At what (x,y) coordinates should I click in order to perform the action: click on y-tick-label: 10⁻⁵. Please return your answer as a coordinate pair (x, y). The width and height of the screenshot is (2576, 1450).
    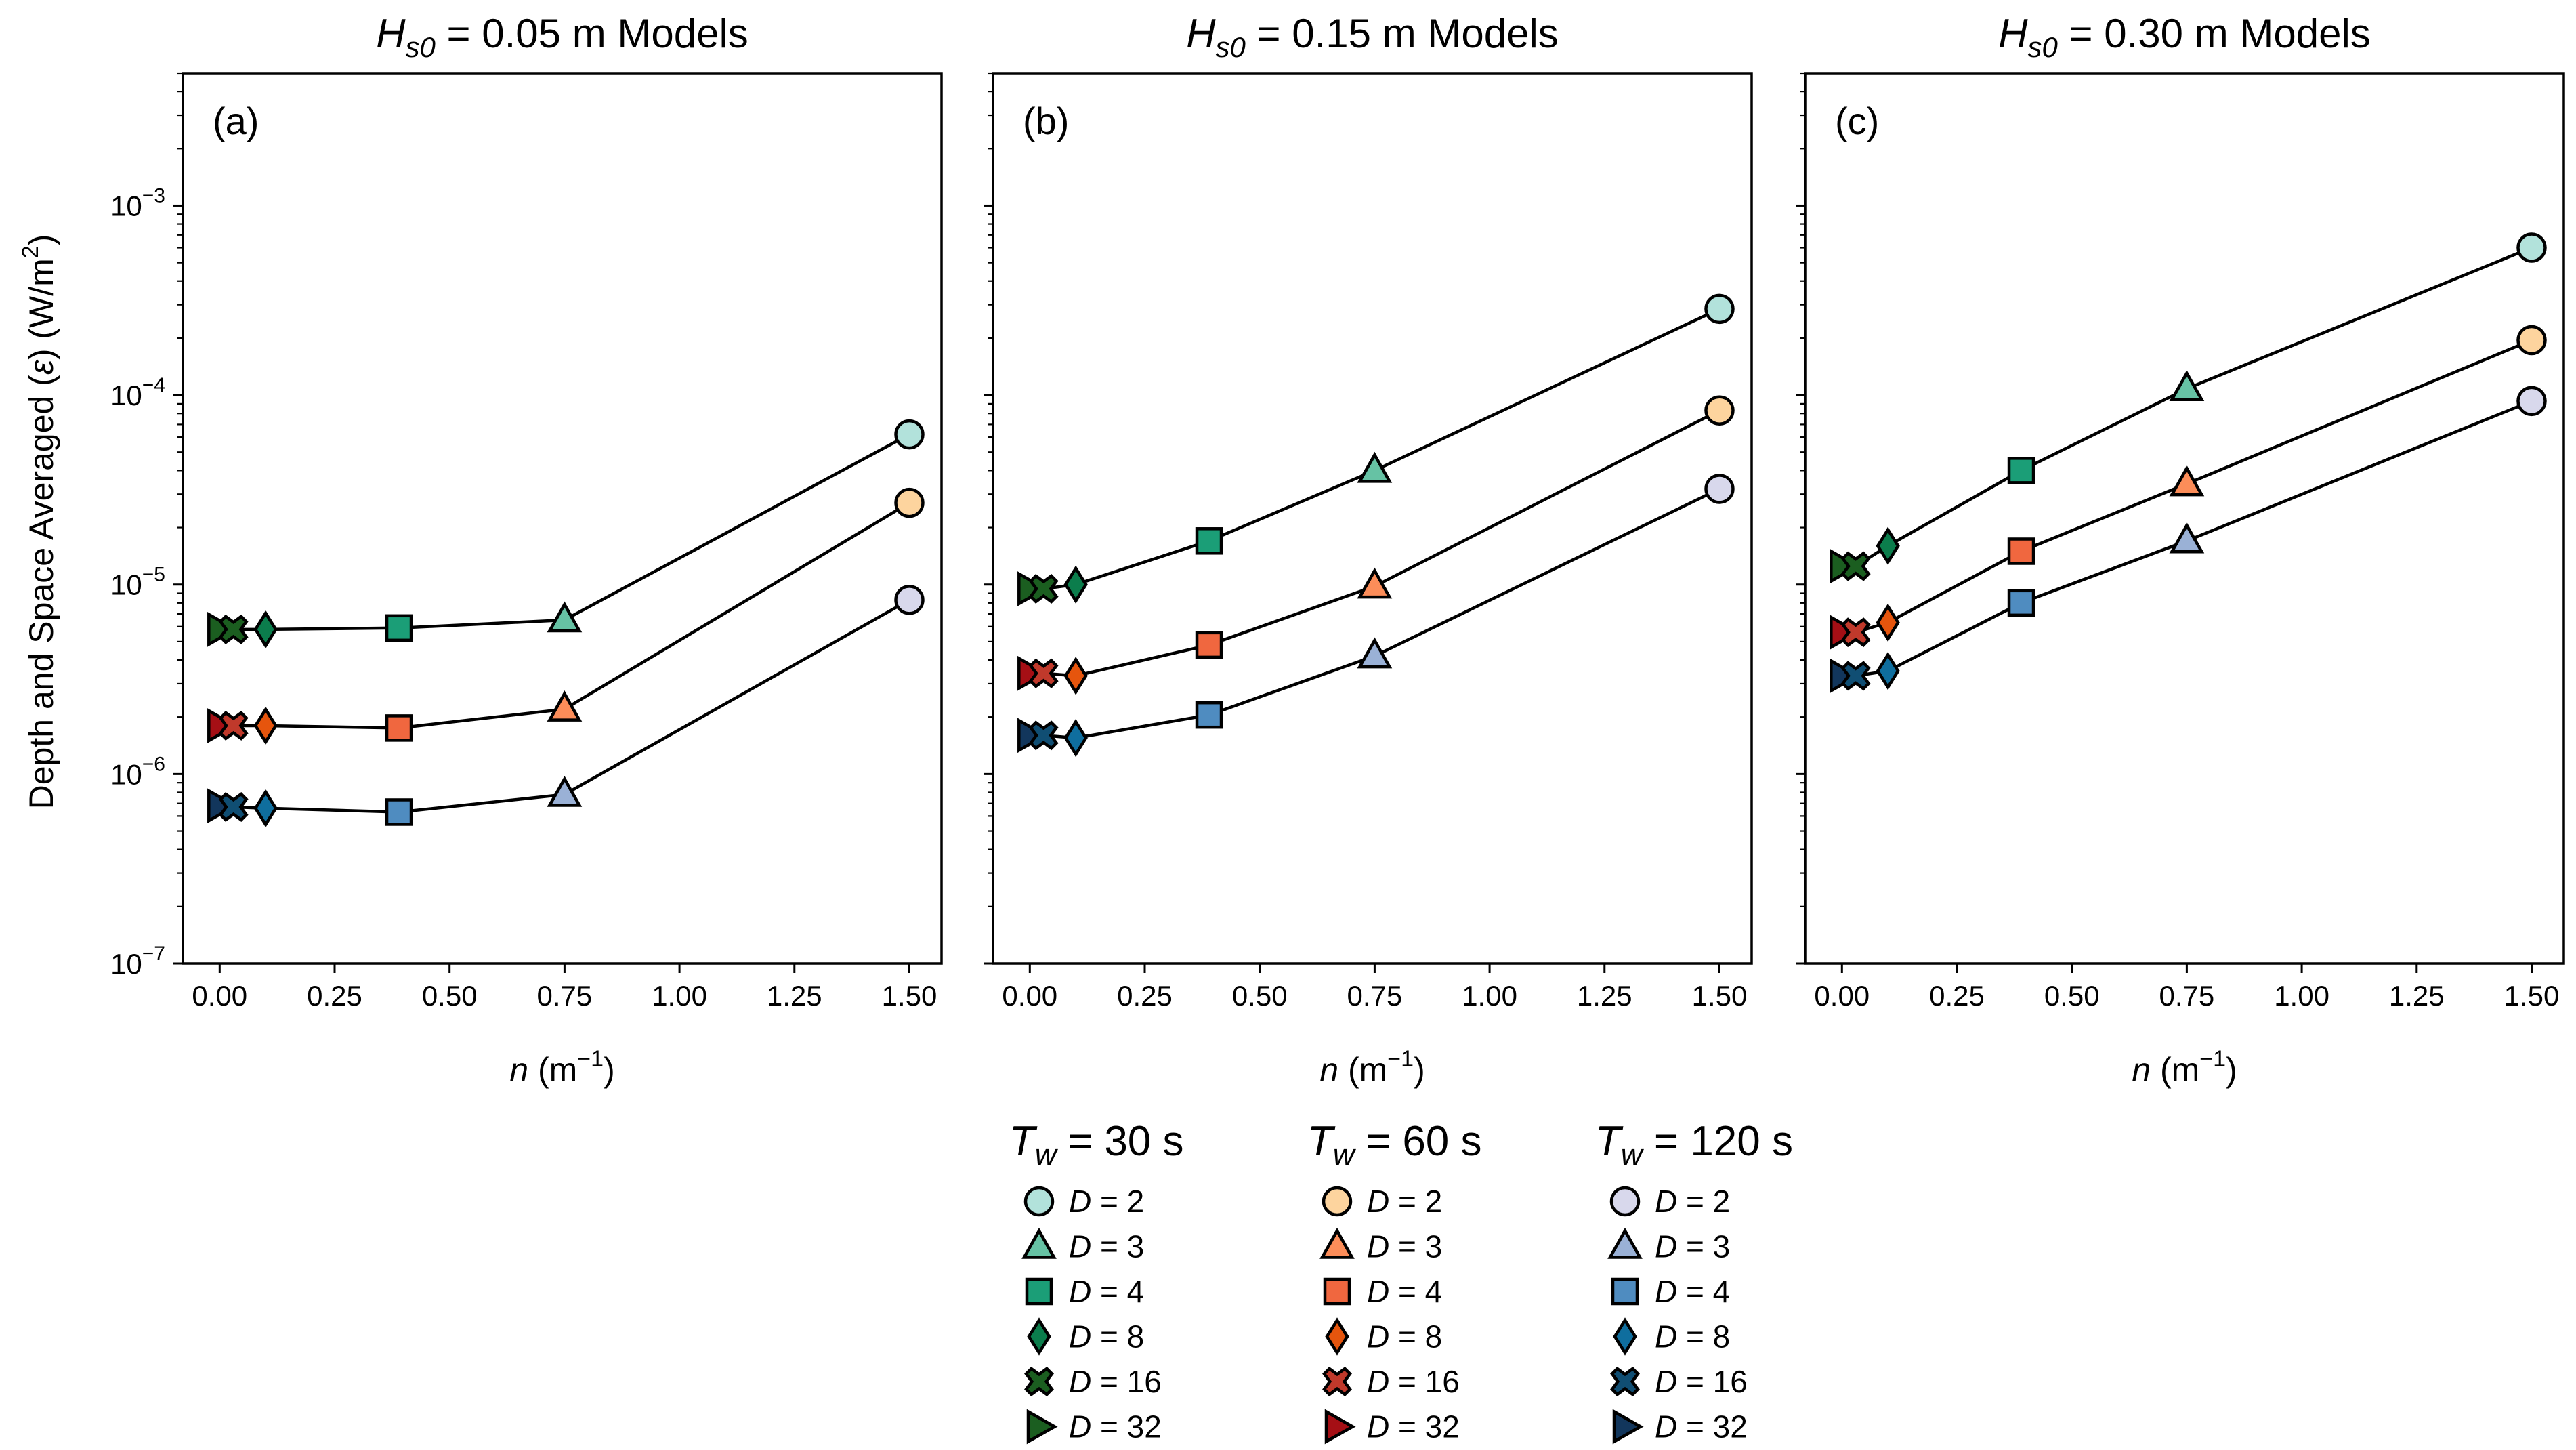
    Looking at the image, I should click on (137, 582).